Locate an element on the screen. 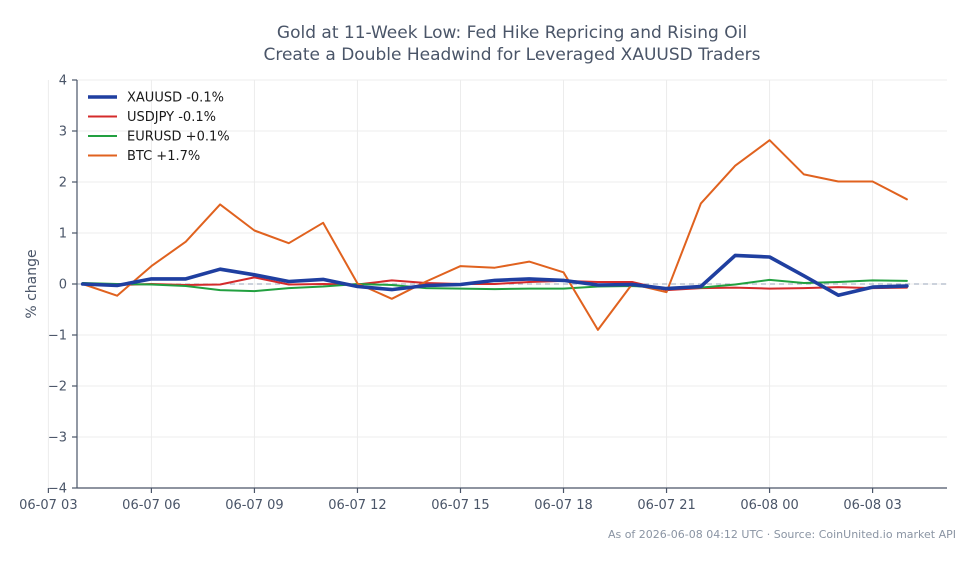 The height and width of the screenshot is (564, 979). series-line-eurusd is located at coordinates (494, 285).